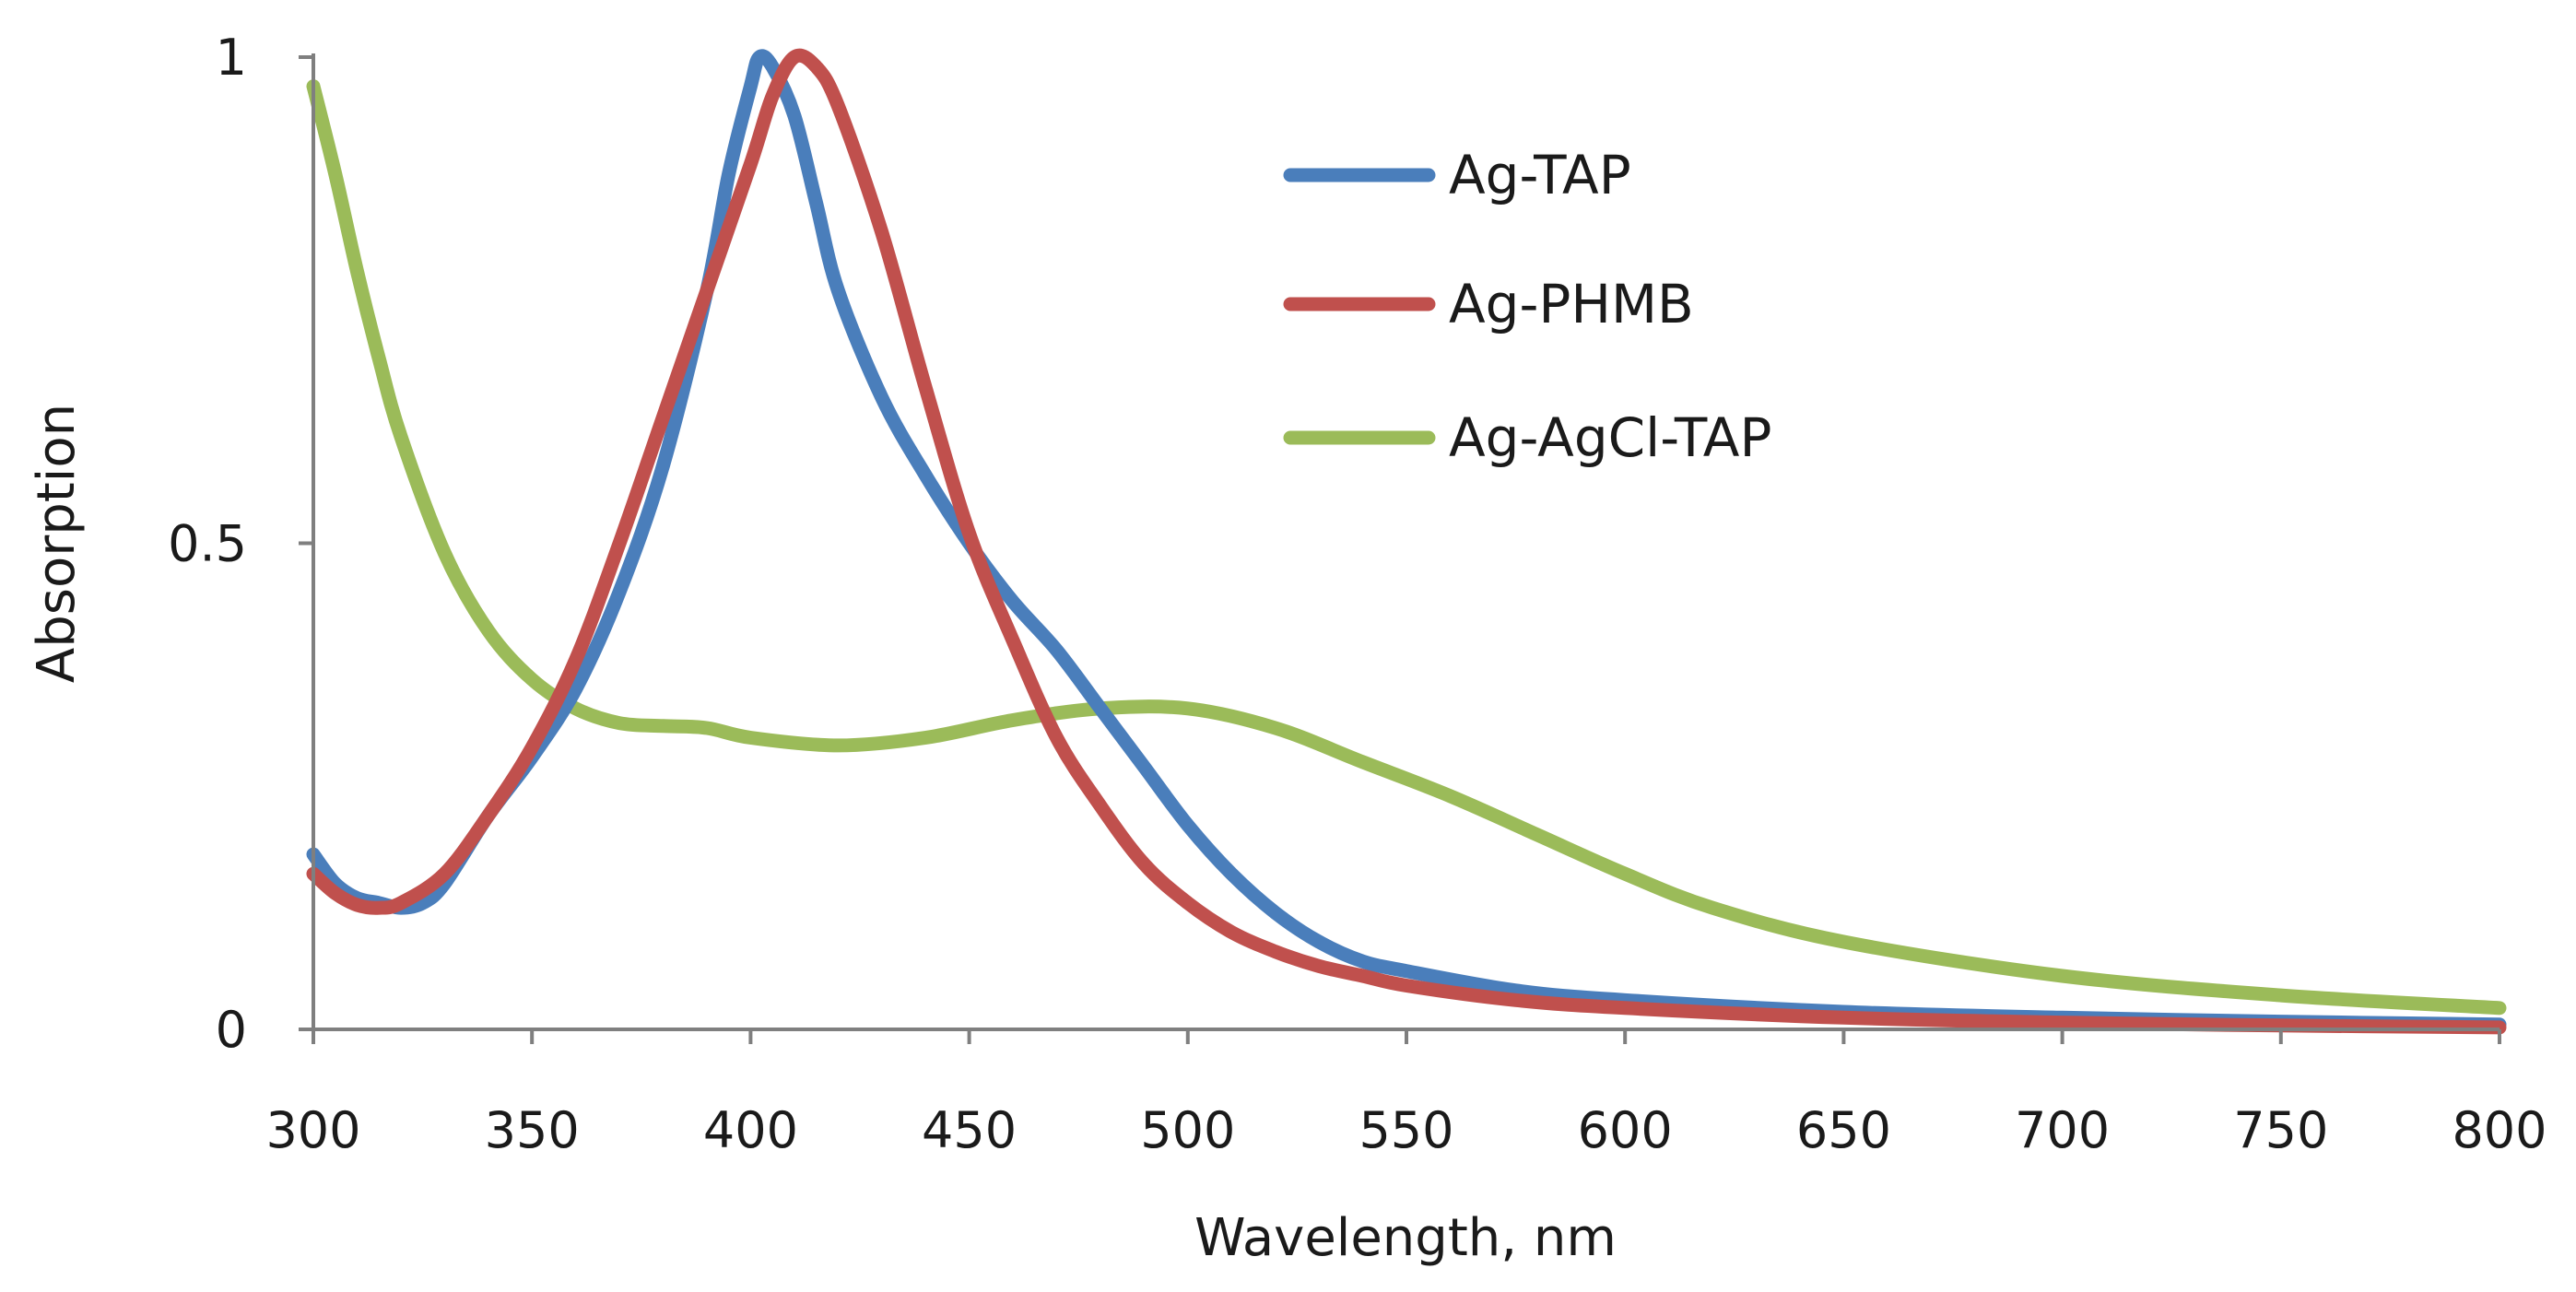 This screenshot has height=1292, width=2576. I want to click on x-tick-label: 500, so click(1187, 1130).